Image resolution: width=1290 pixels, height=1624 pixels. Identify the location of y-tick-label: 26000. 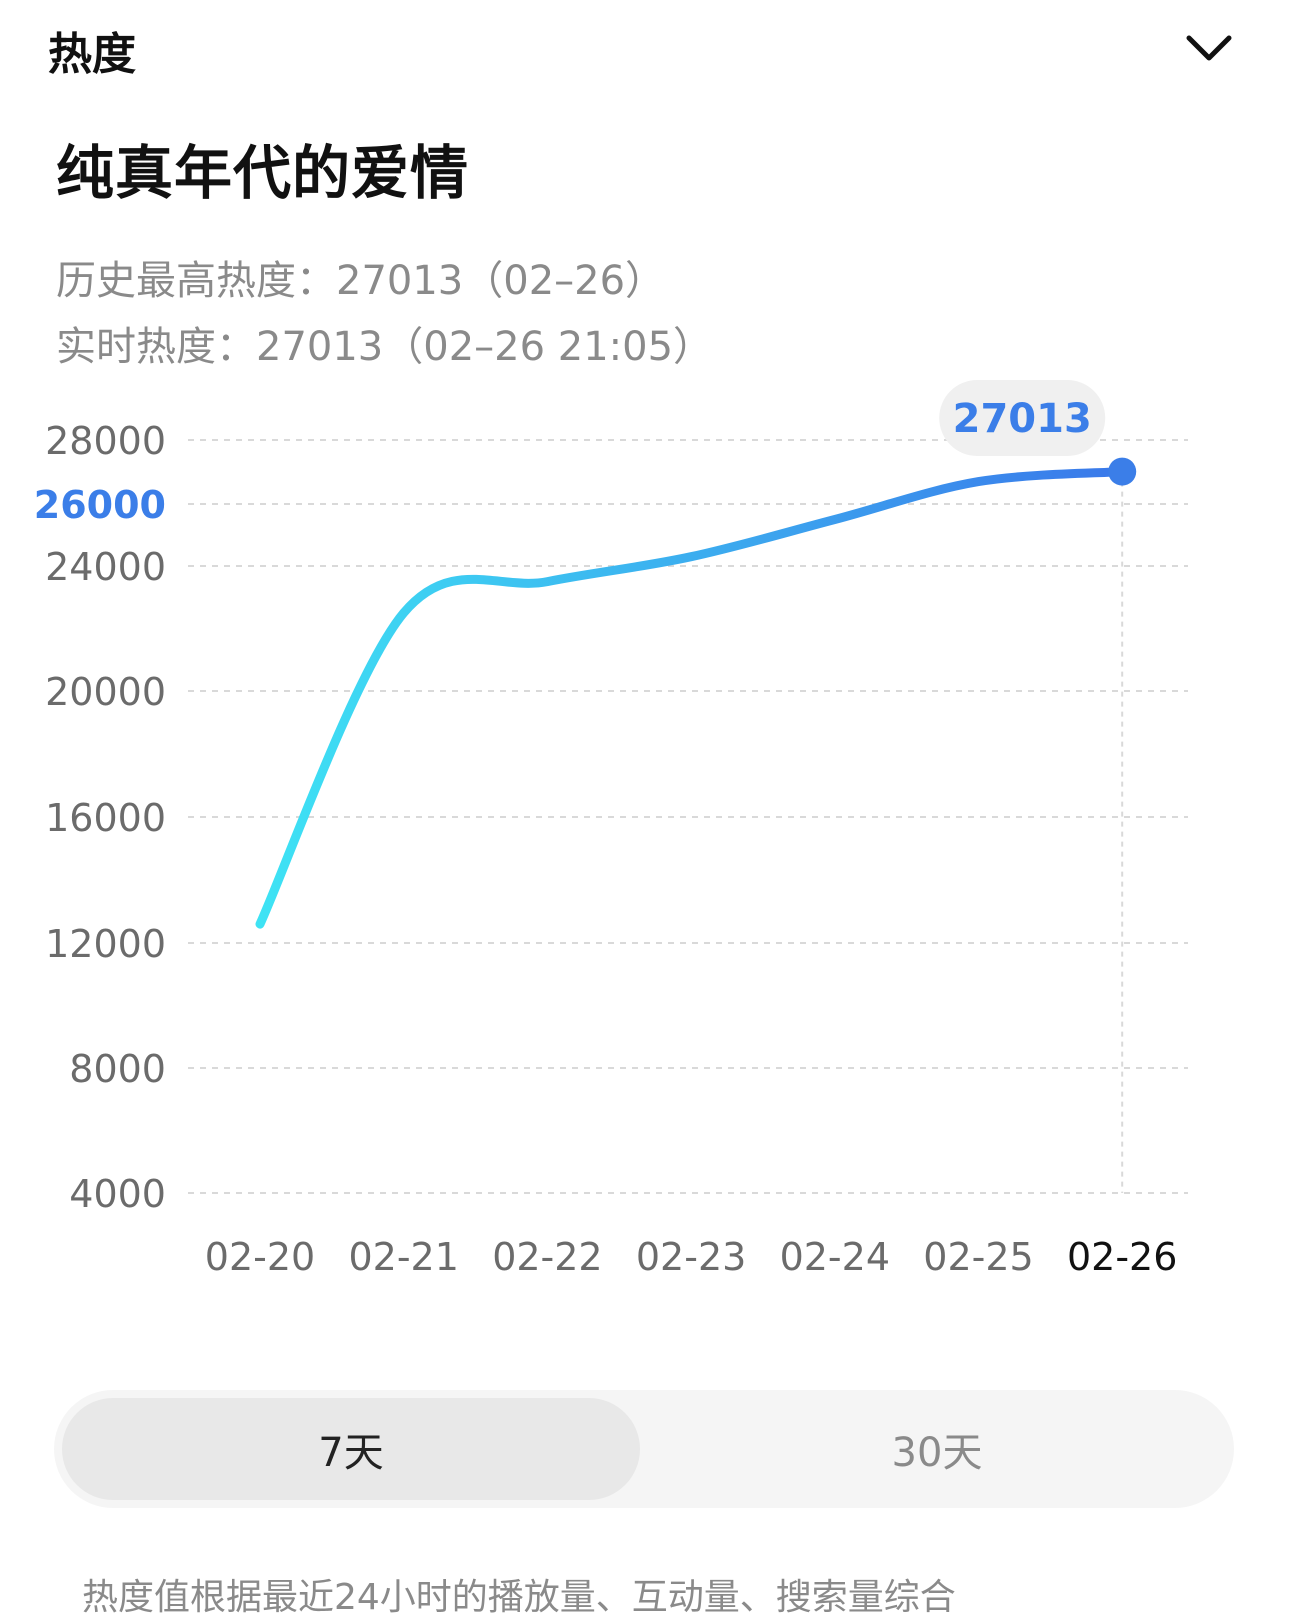
(100, 505).